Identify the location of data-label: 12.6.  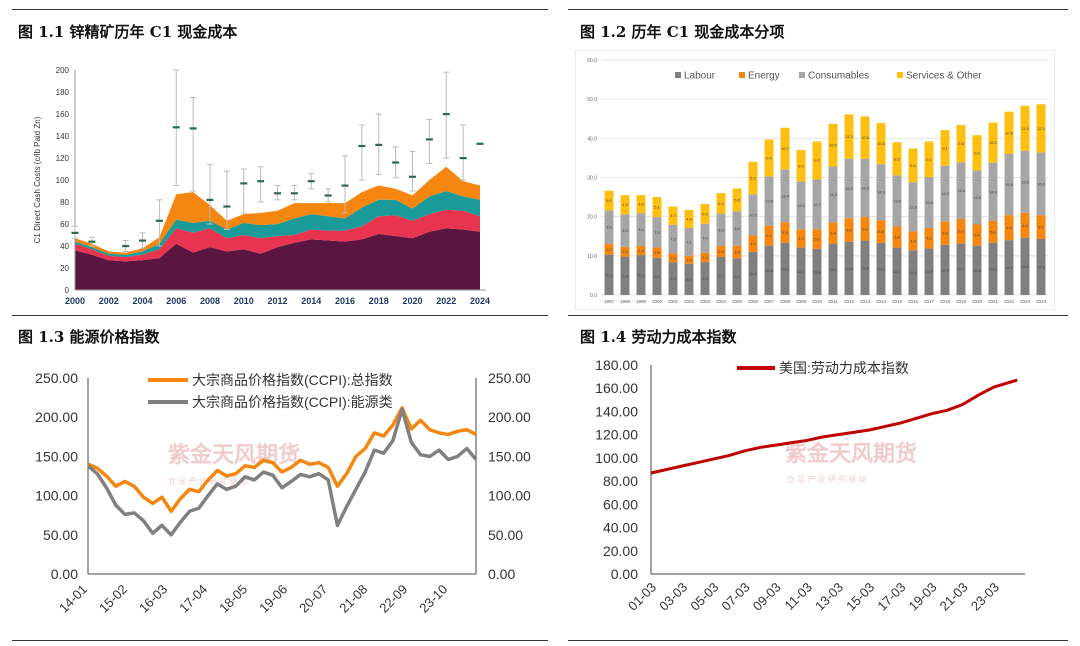
(977, 270).